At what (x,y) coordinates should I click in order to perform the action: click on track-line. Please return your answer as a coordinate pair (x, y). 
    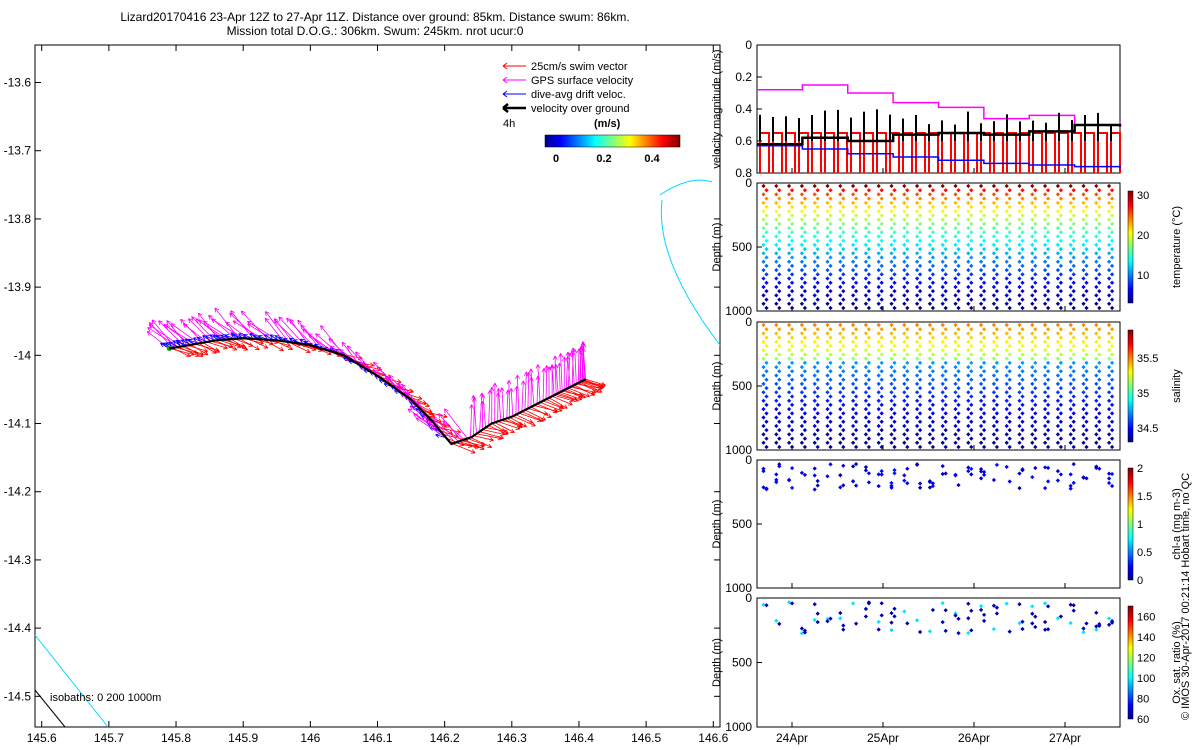
    Looking at the image, I should click on (378, 391).